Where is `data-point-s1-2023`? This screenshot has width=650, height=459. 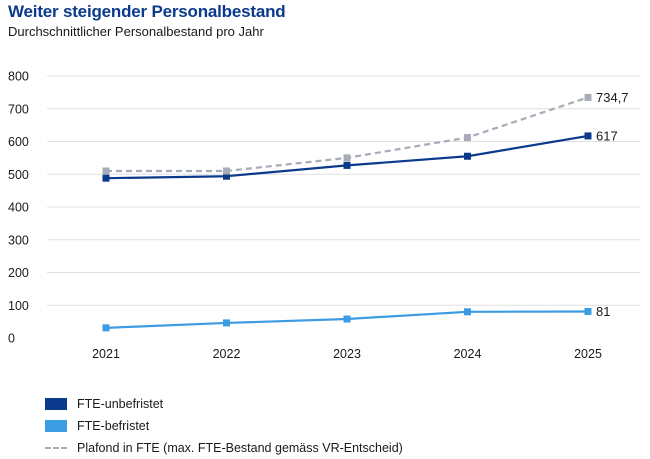
data-point-s1-2023 is located at coordinates (347, 319).